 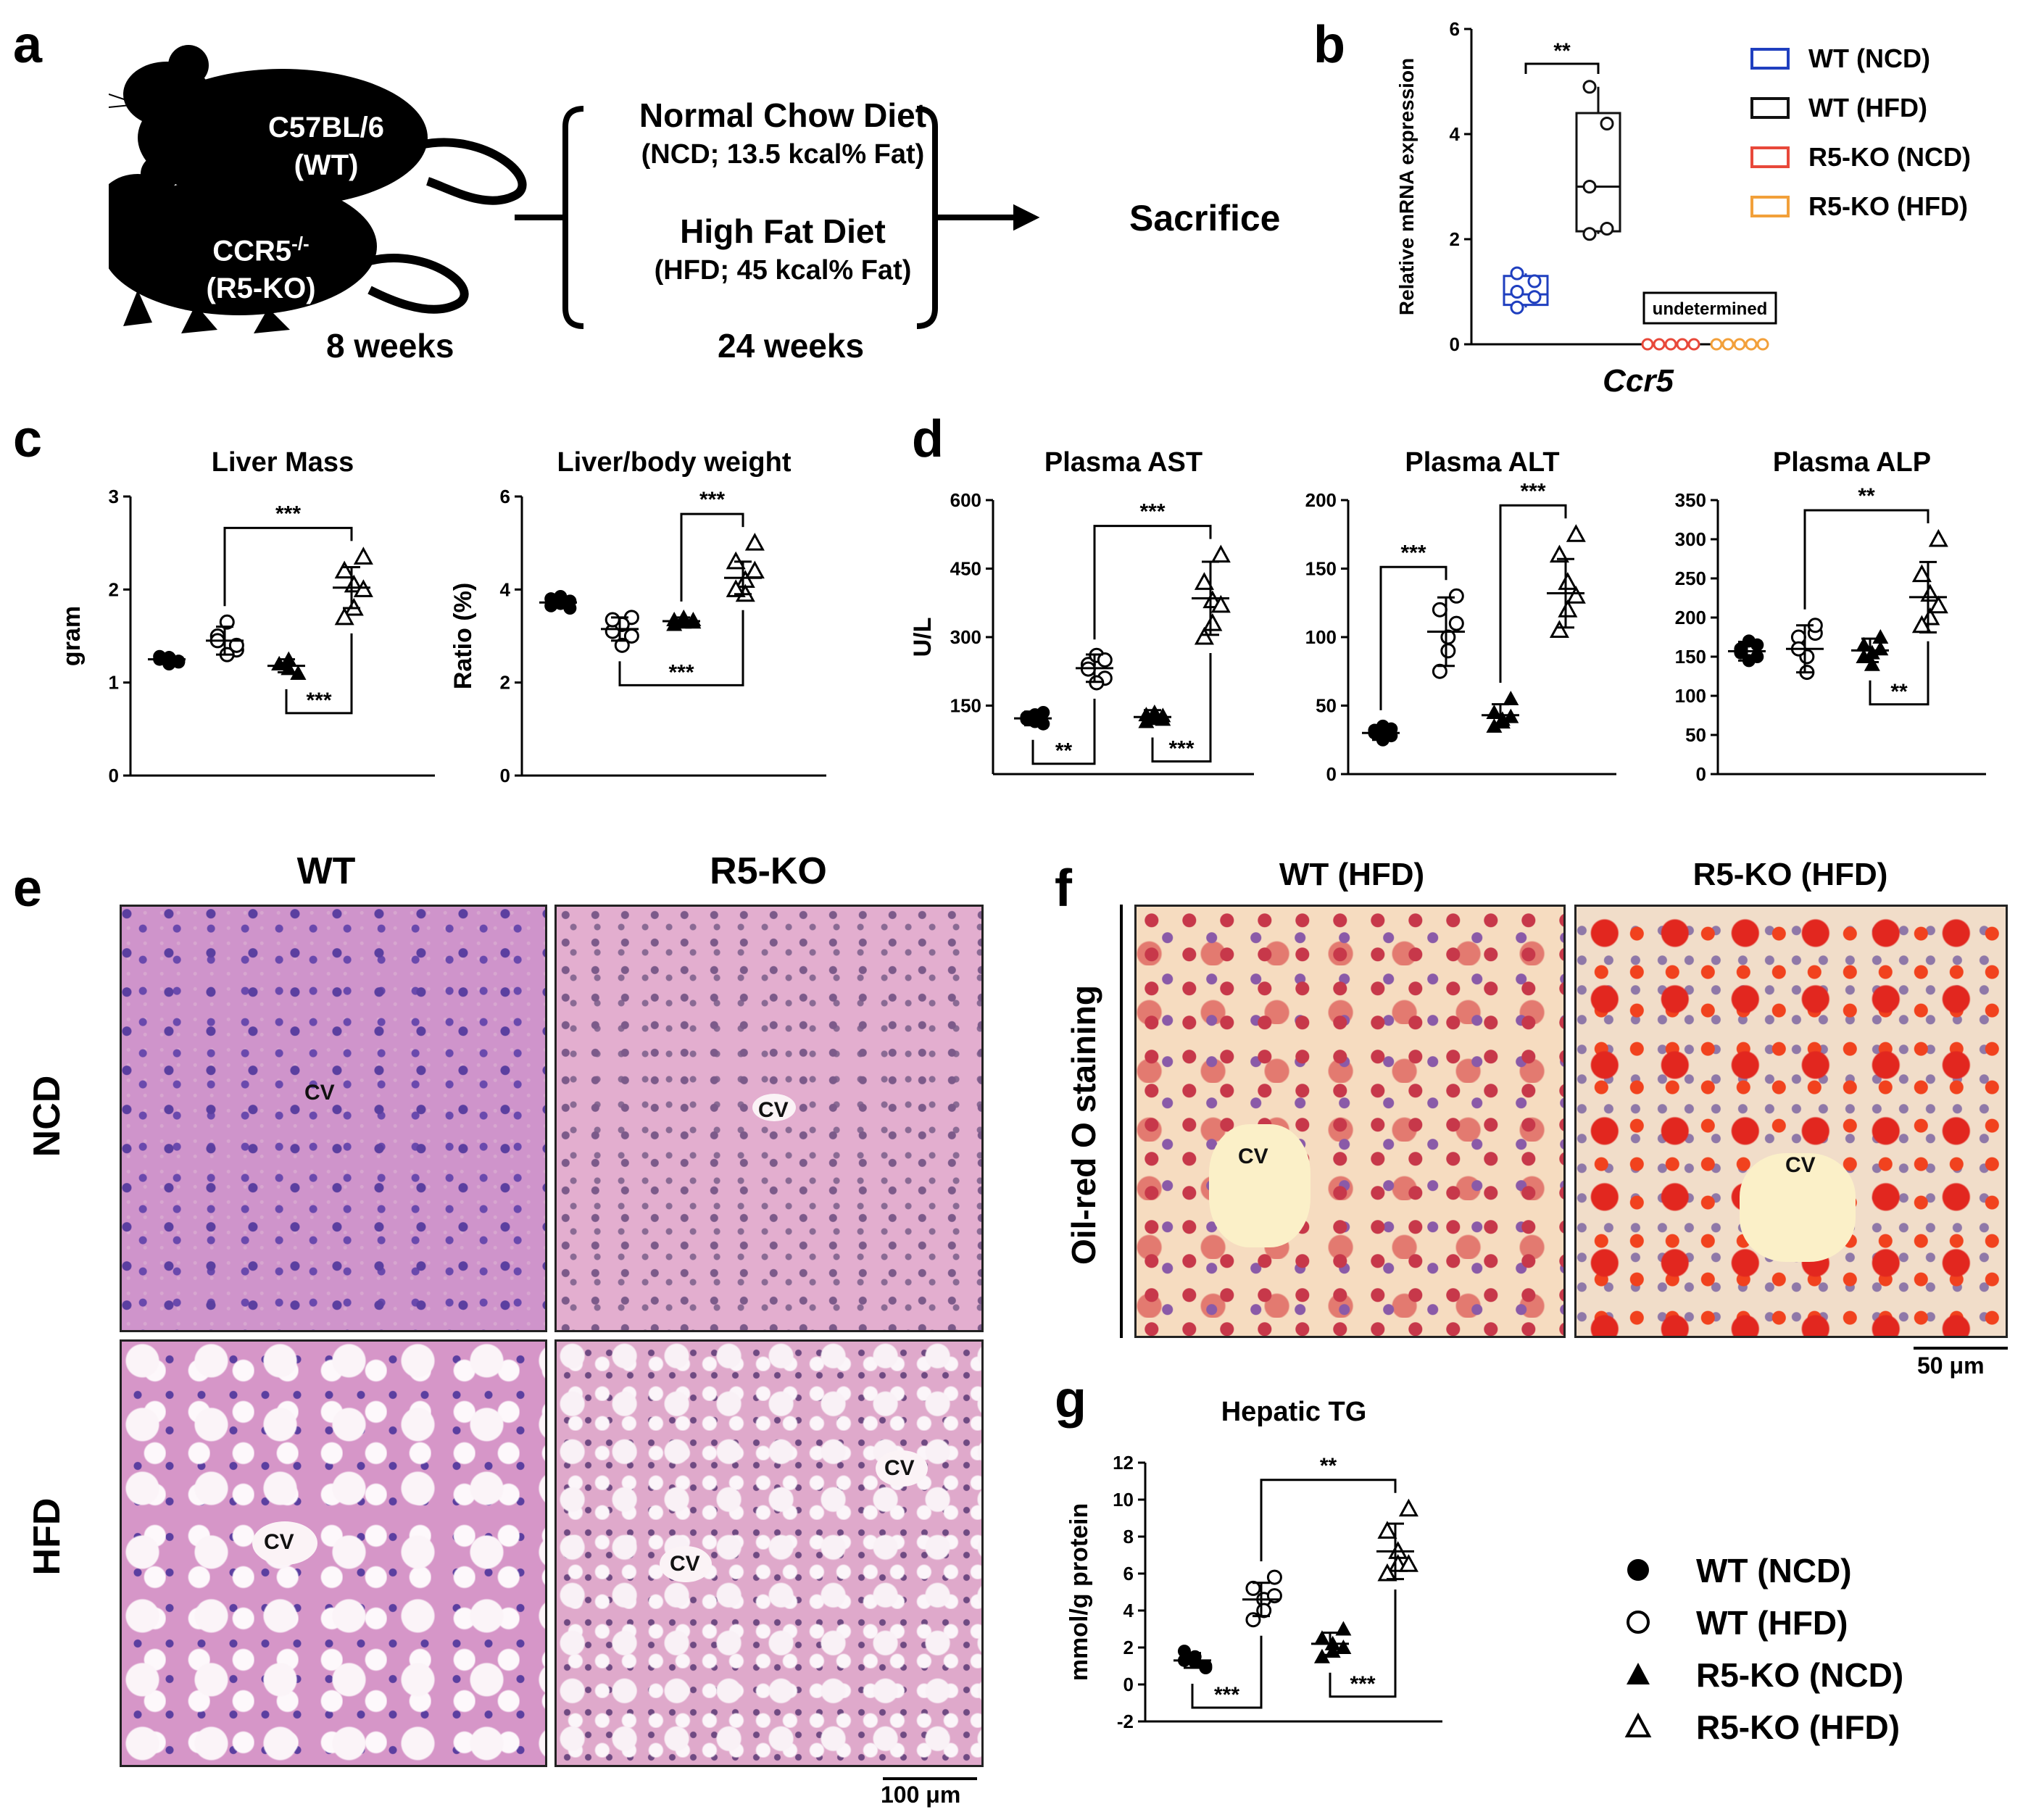 I want to click on y-tick-label: 3, so click(x=114, y=496).